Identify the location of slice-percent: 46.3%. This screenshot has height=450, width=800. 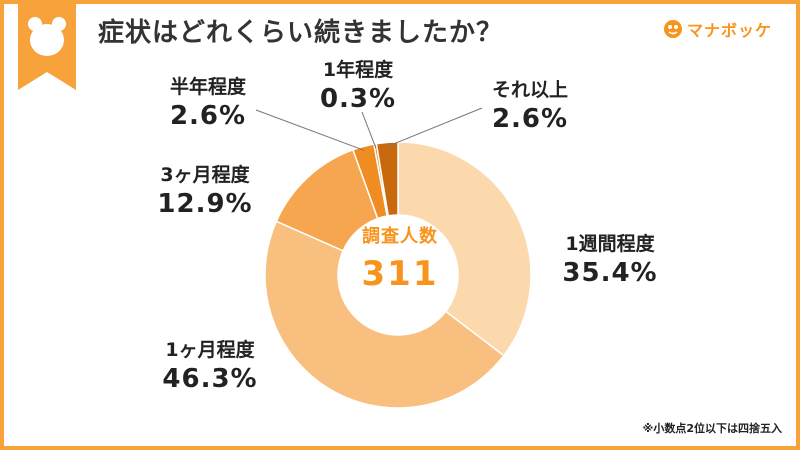
(210, 379).